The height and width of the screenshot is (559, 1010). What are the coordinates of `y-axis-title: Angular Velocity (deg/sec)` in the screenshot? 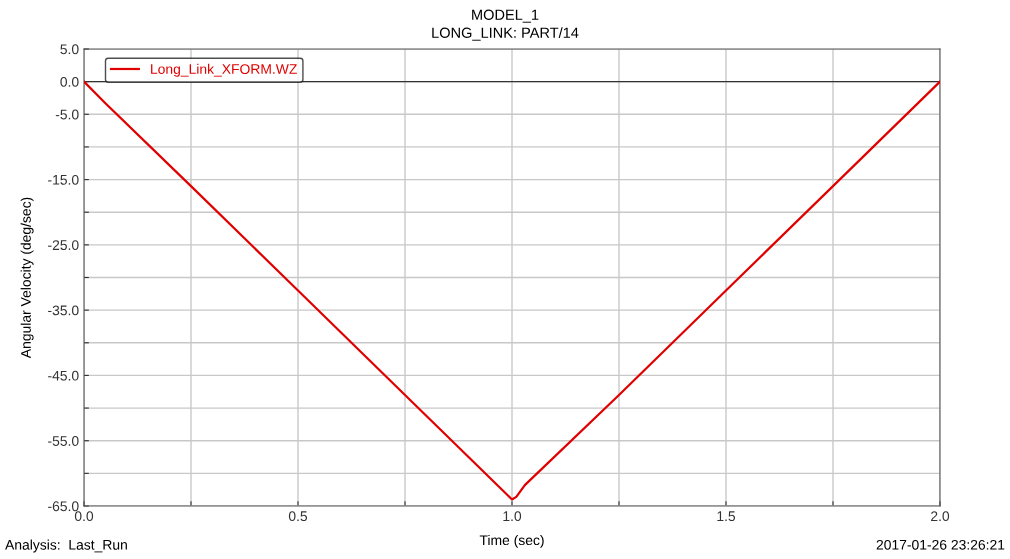 It's located at (27, 278).